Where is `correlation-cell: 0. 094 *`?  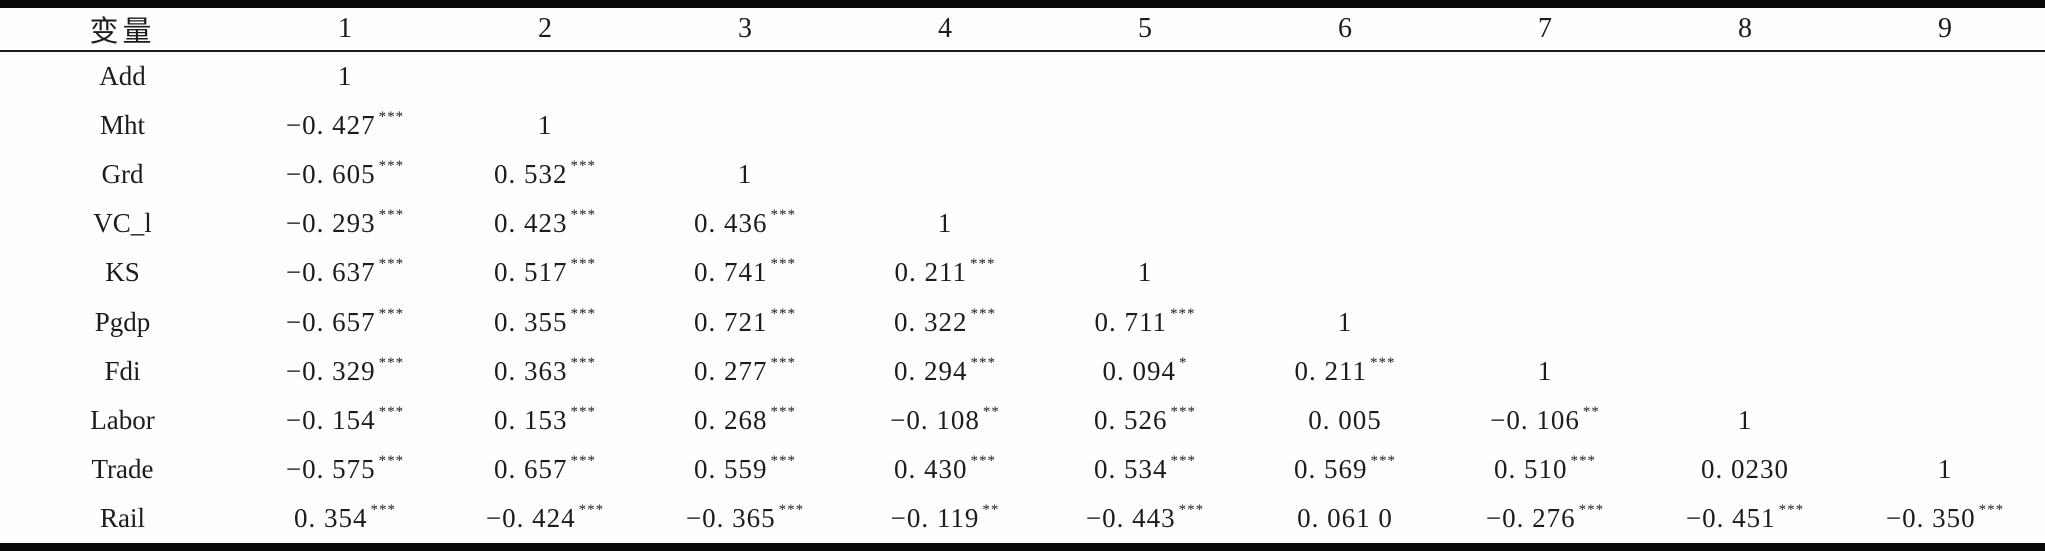 correlation-cell: 0. 094 * is located at coordinates (1145, 371).